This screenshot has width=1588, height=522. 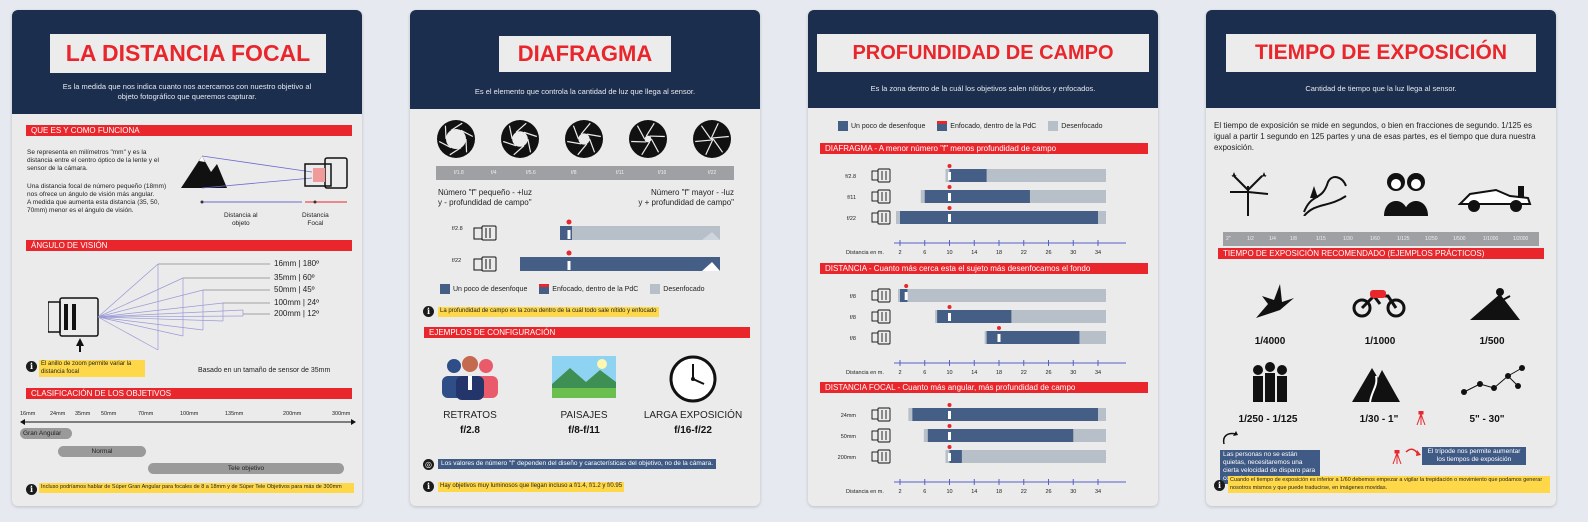 What do you see at coordinates (1406, 194) in the screenshot?
I see `people-icon` at bounding box center [1406, 194].